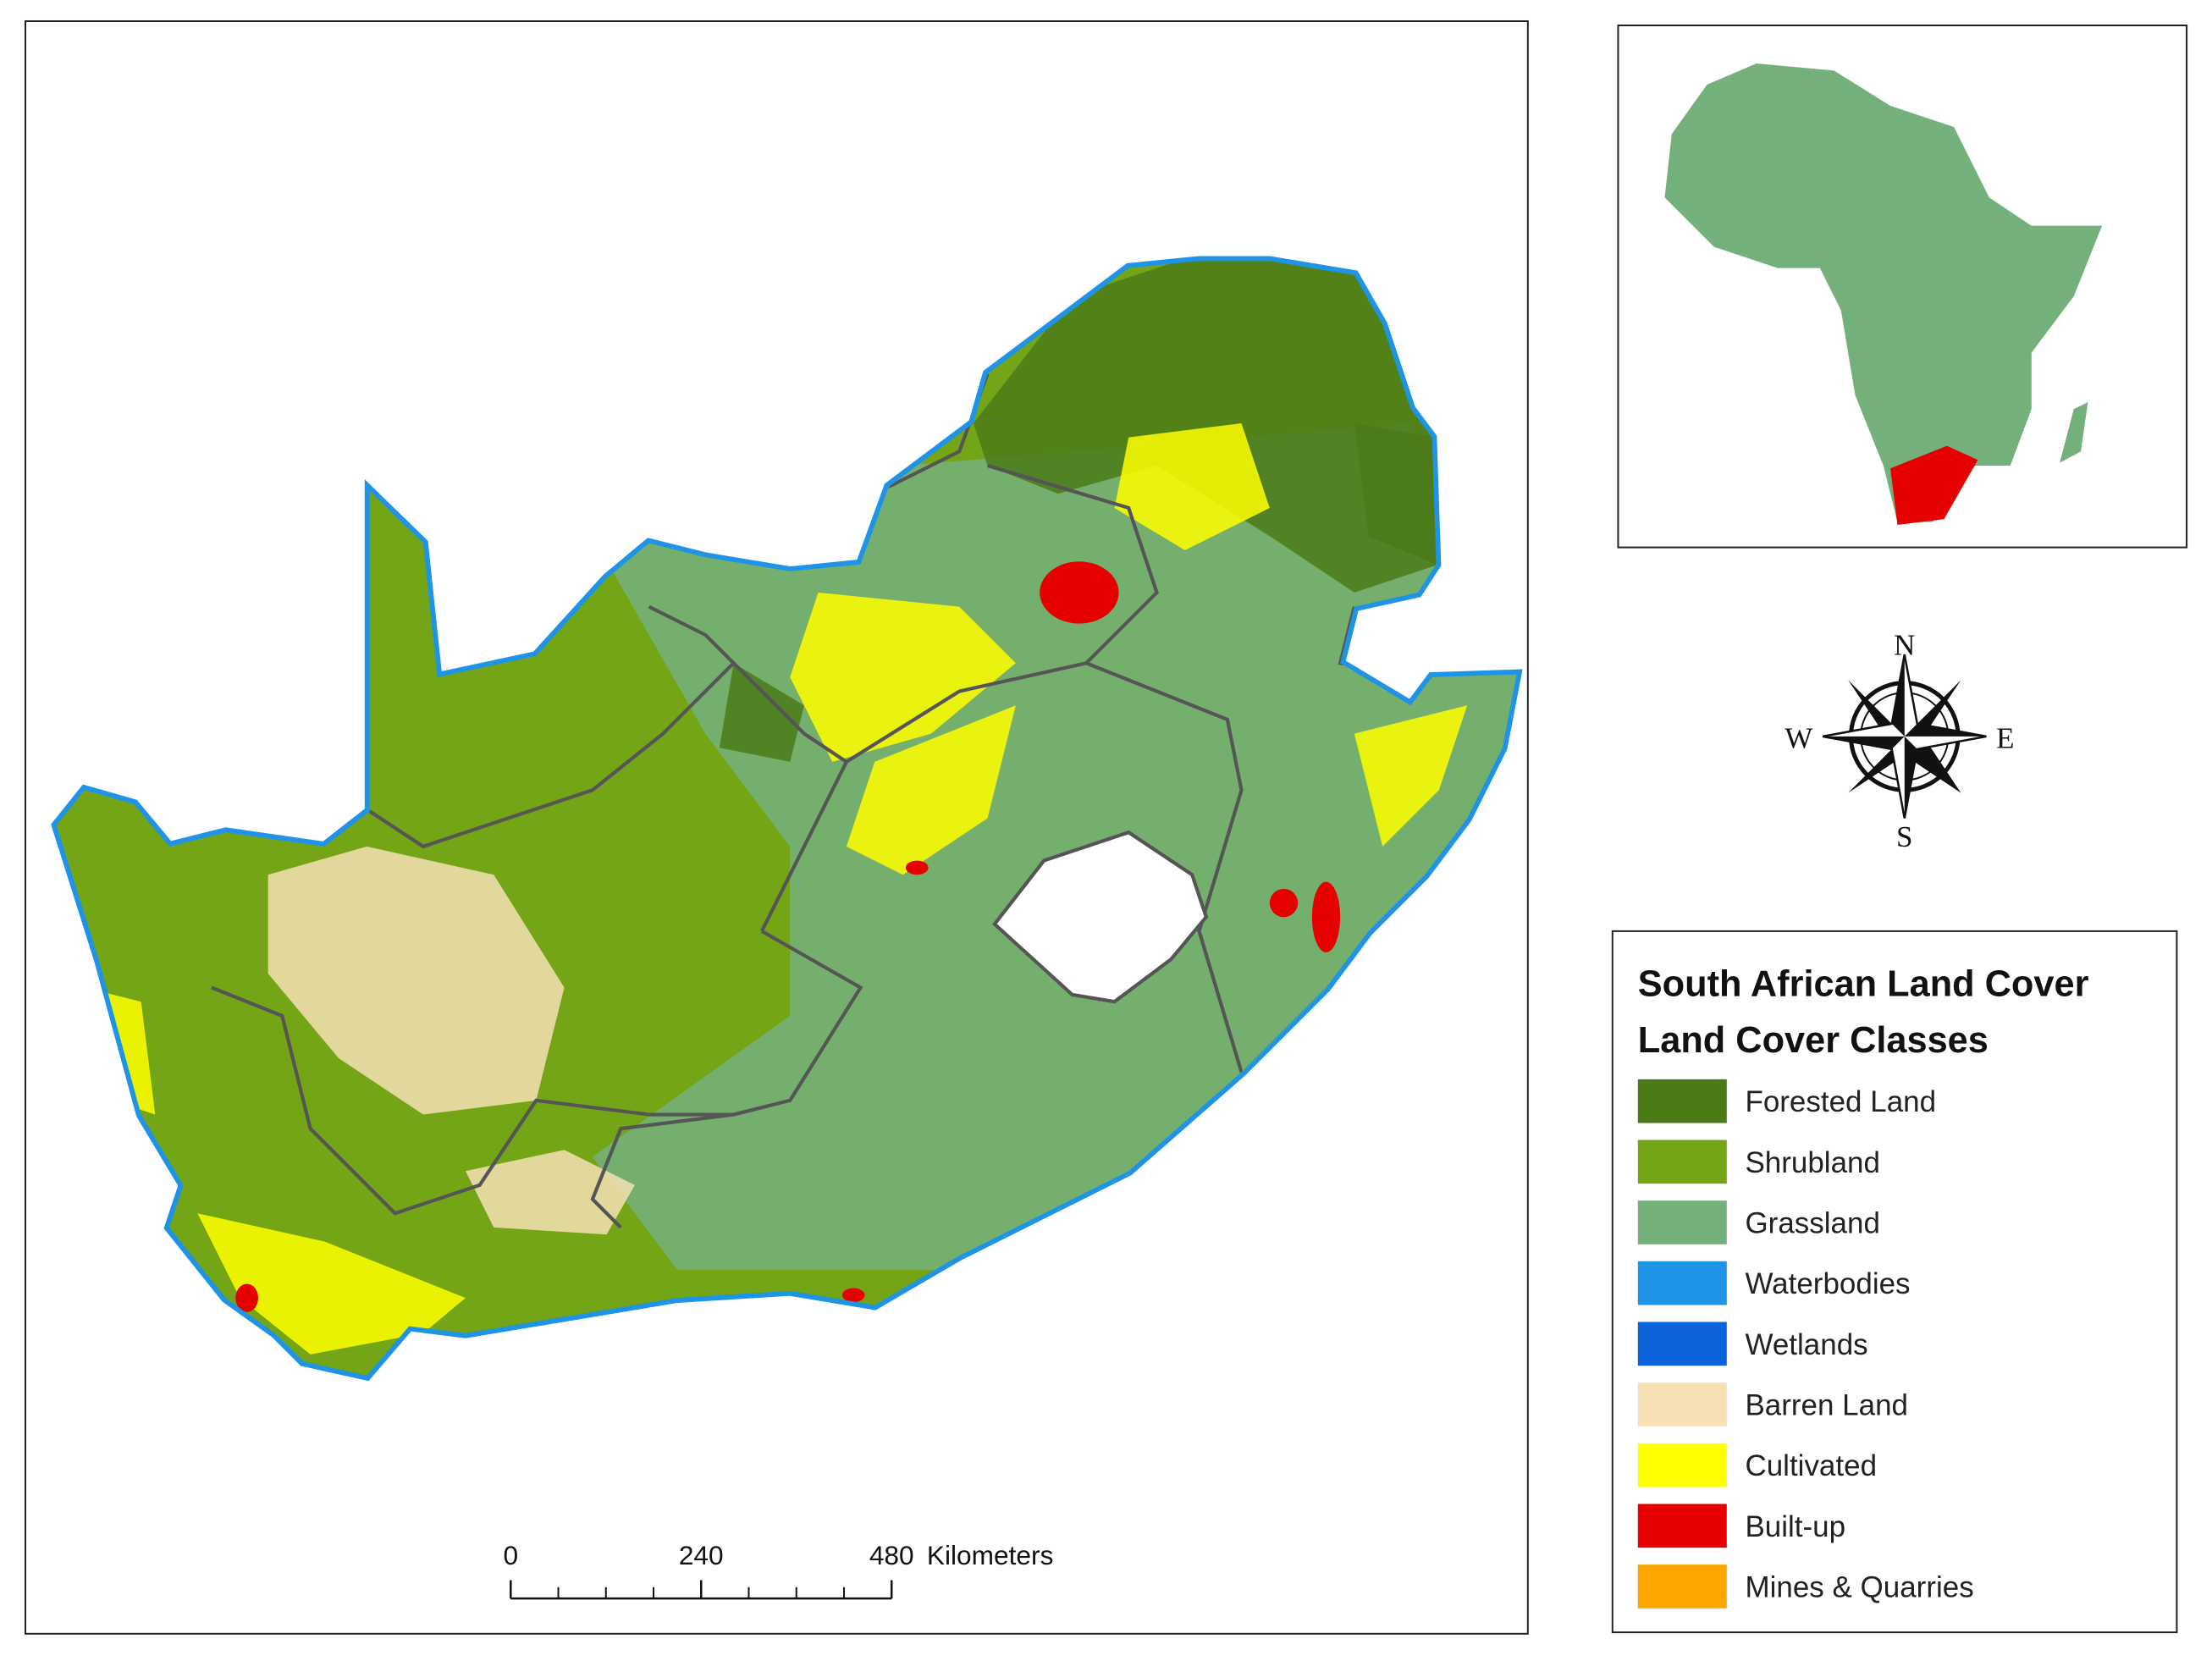 This screenshot has width=2212, height=1661. Describe the element at coordinates (1798, 738) in the screenshot. I see `compass-west: W` at that location.